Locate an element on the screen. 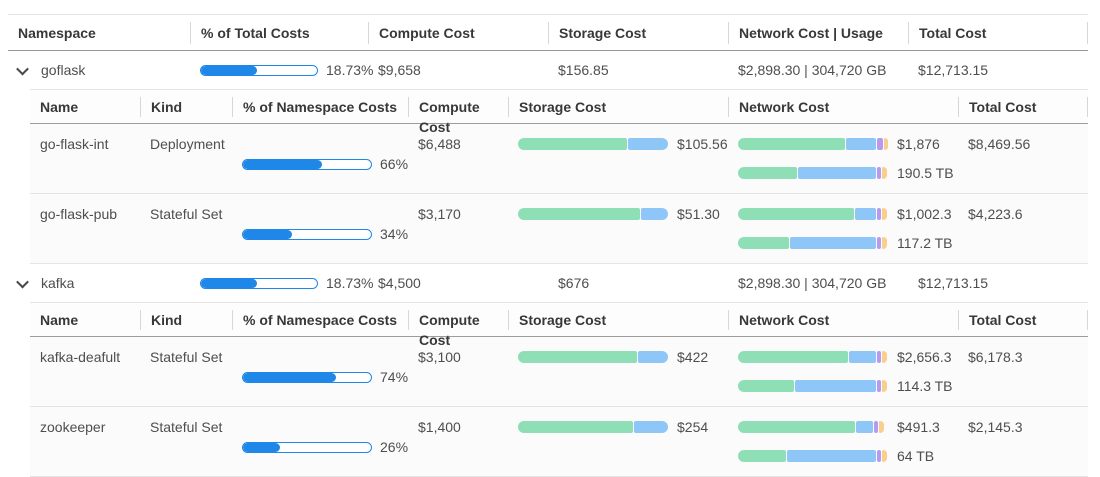  pct-namespace-cell: 34% is located at coordinates (320, 234).